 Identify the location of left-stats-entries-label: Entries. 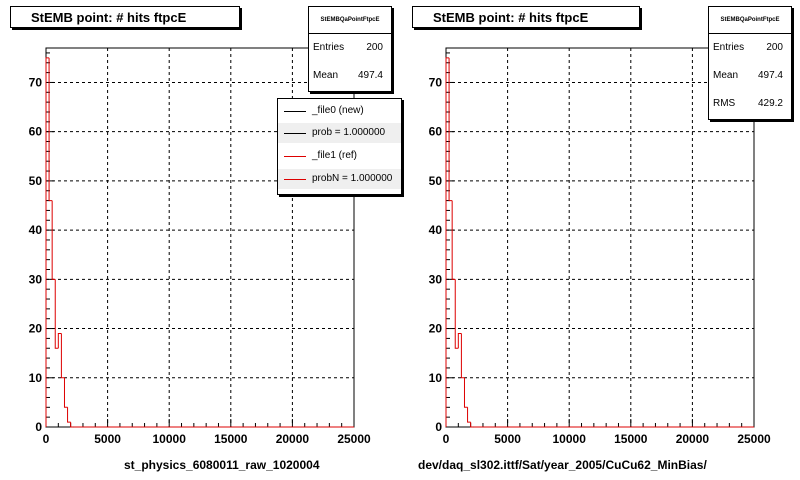
(329, 47).